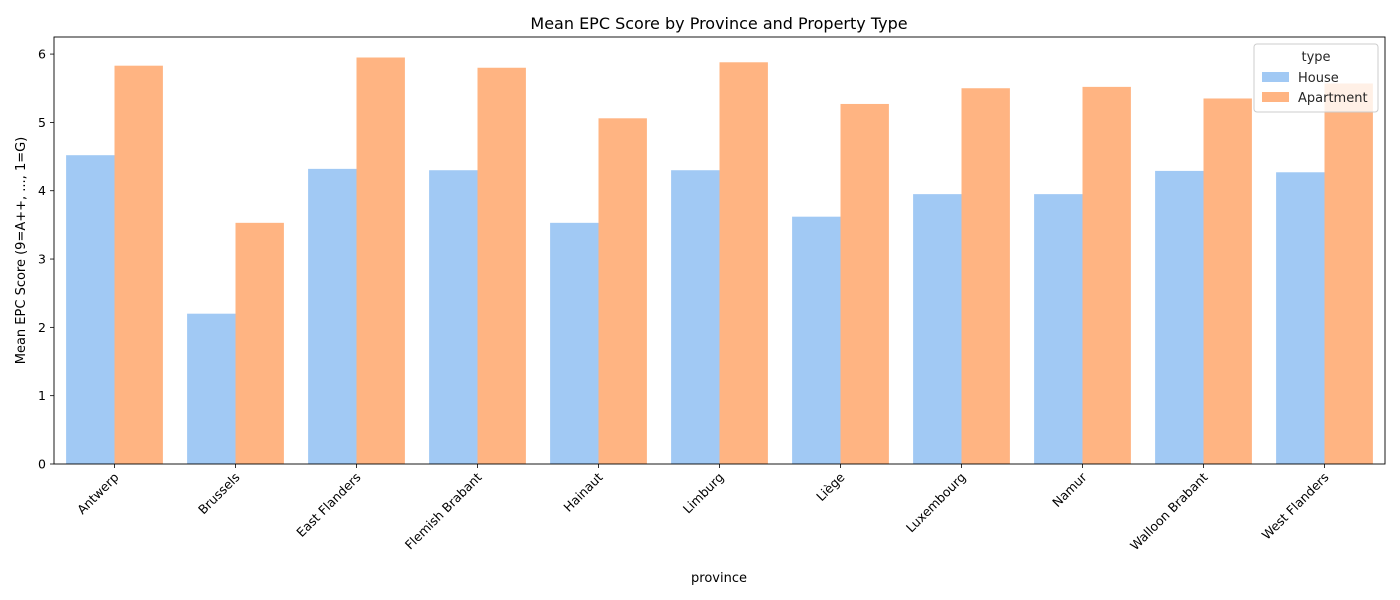  I want to click on x-tick-label-hainaut: Hainaut, so click(582, 491).